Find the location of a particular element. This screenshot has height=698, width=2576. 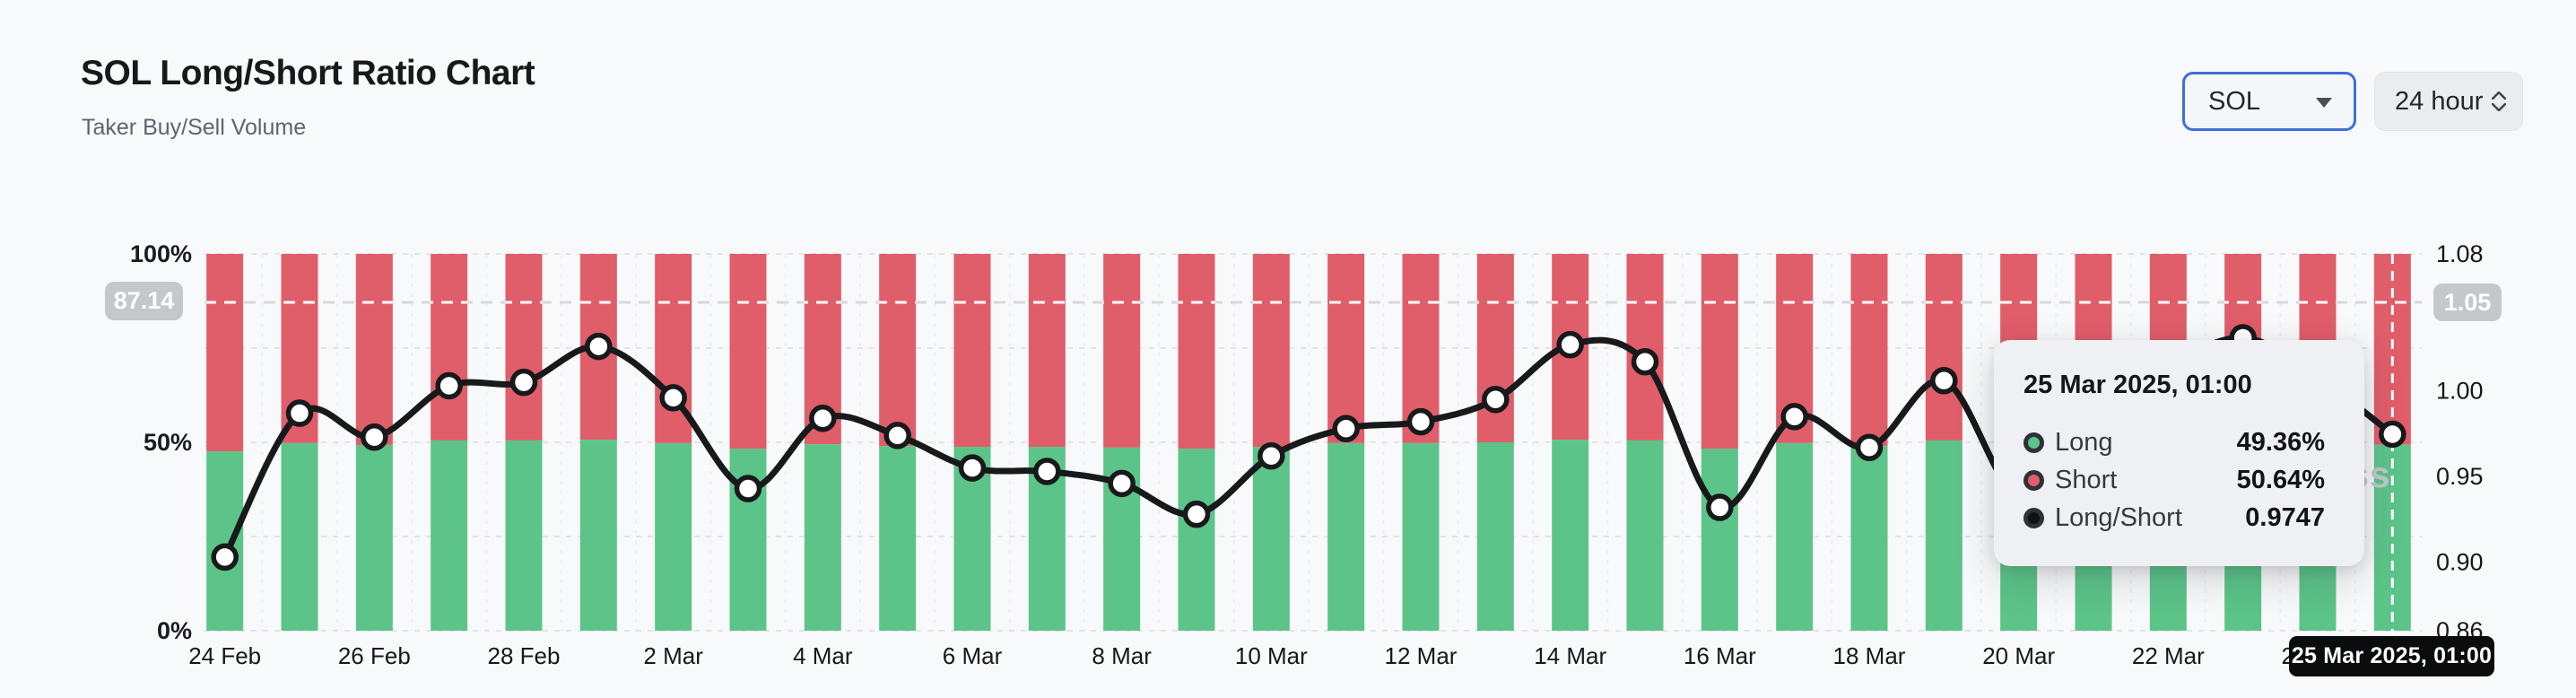

tooltip-title: 25 Mar 2025, 01:00 is located at coordinates (2137, 385).